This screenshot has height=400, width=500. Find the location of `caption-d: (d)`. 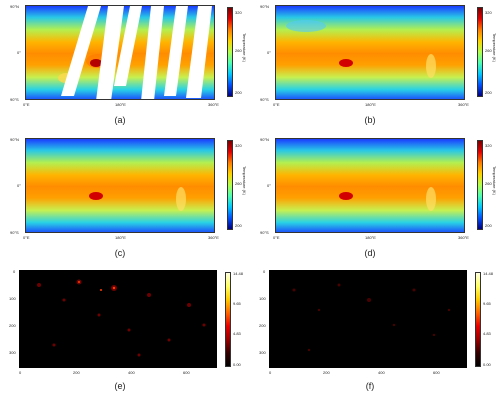

caption-d: (d) is located at coordinates (370, 253).